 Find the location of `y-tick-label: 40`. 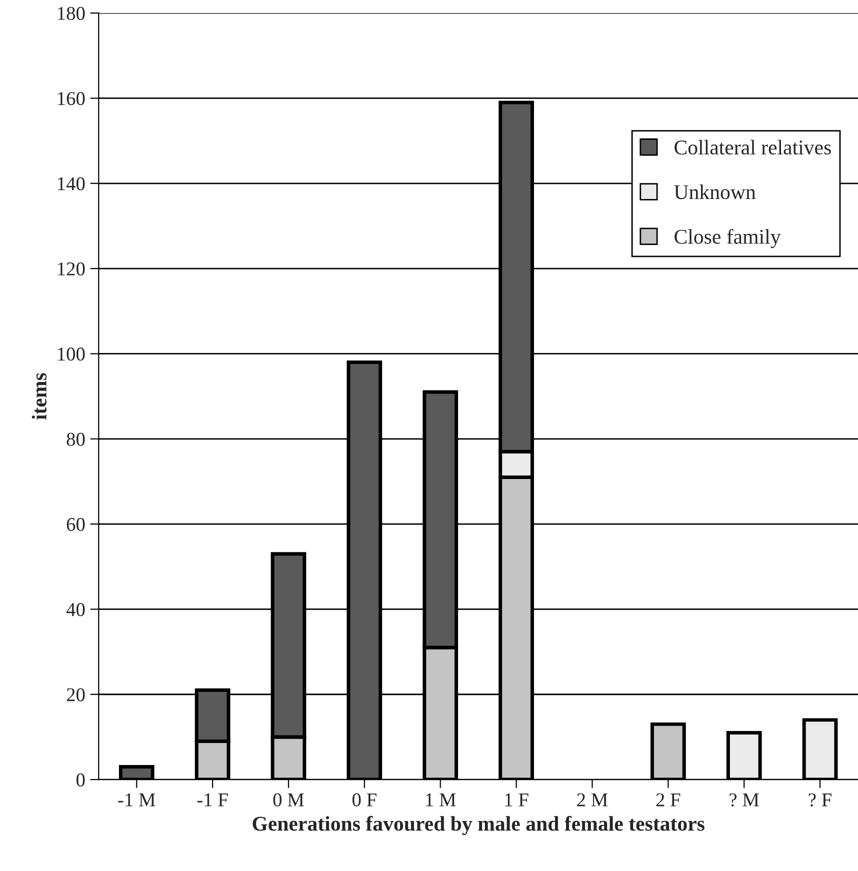

y-tick-label: 40 is located at coordinates (75, 609).